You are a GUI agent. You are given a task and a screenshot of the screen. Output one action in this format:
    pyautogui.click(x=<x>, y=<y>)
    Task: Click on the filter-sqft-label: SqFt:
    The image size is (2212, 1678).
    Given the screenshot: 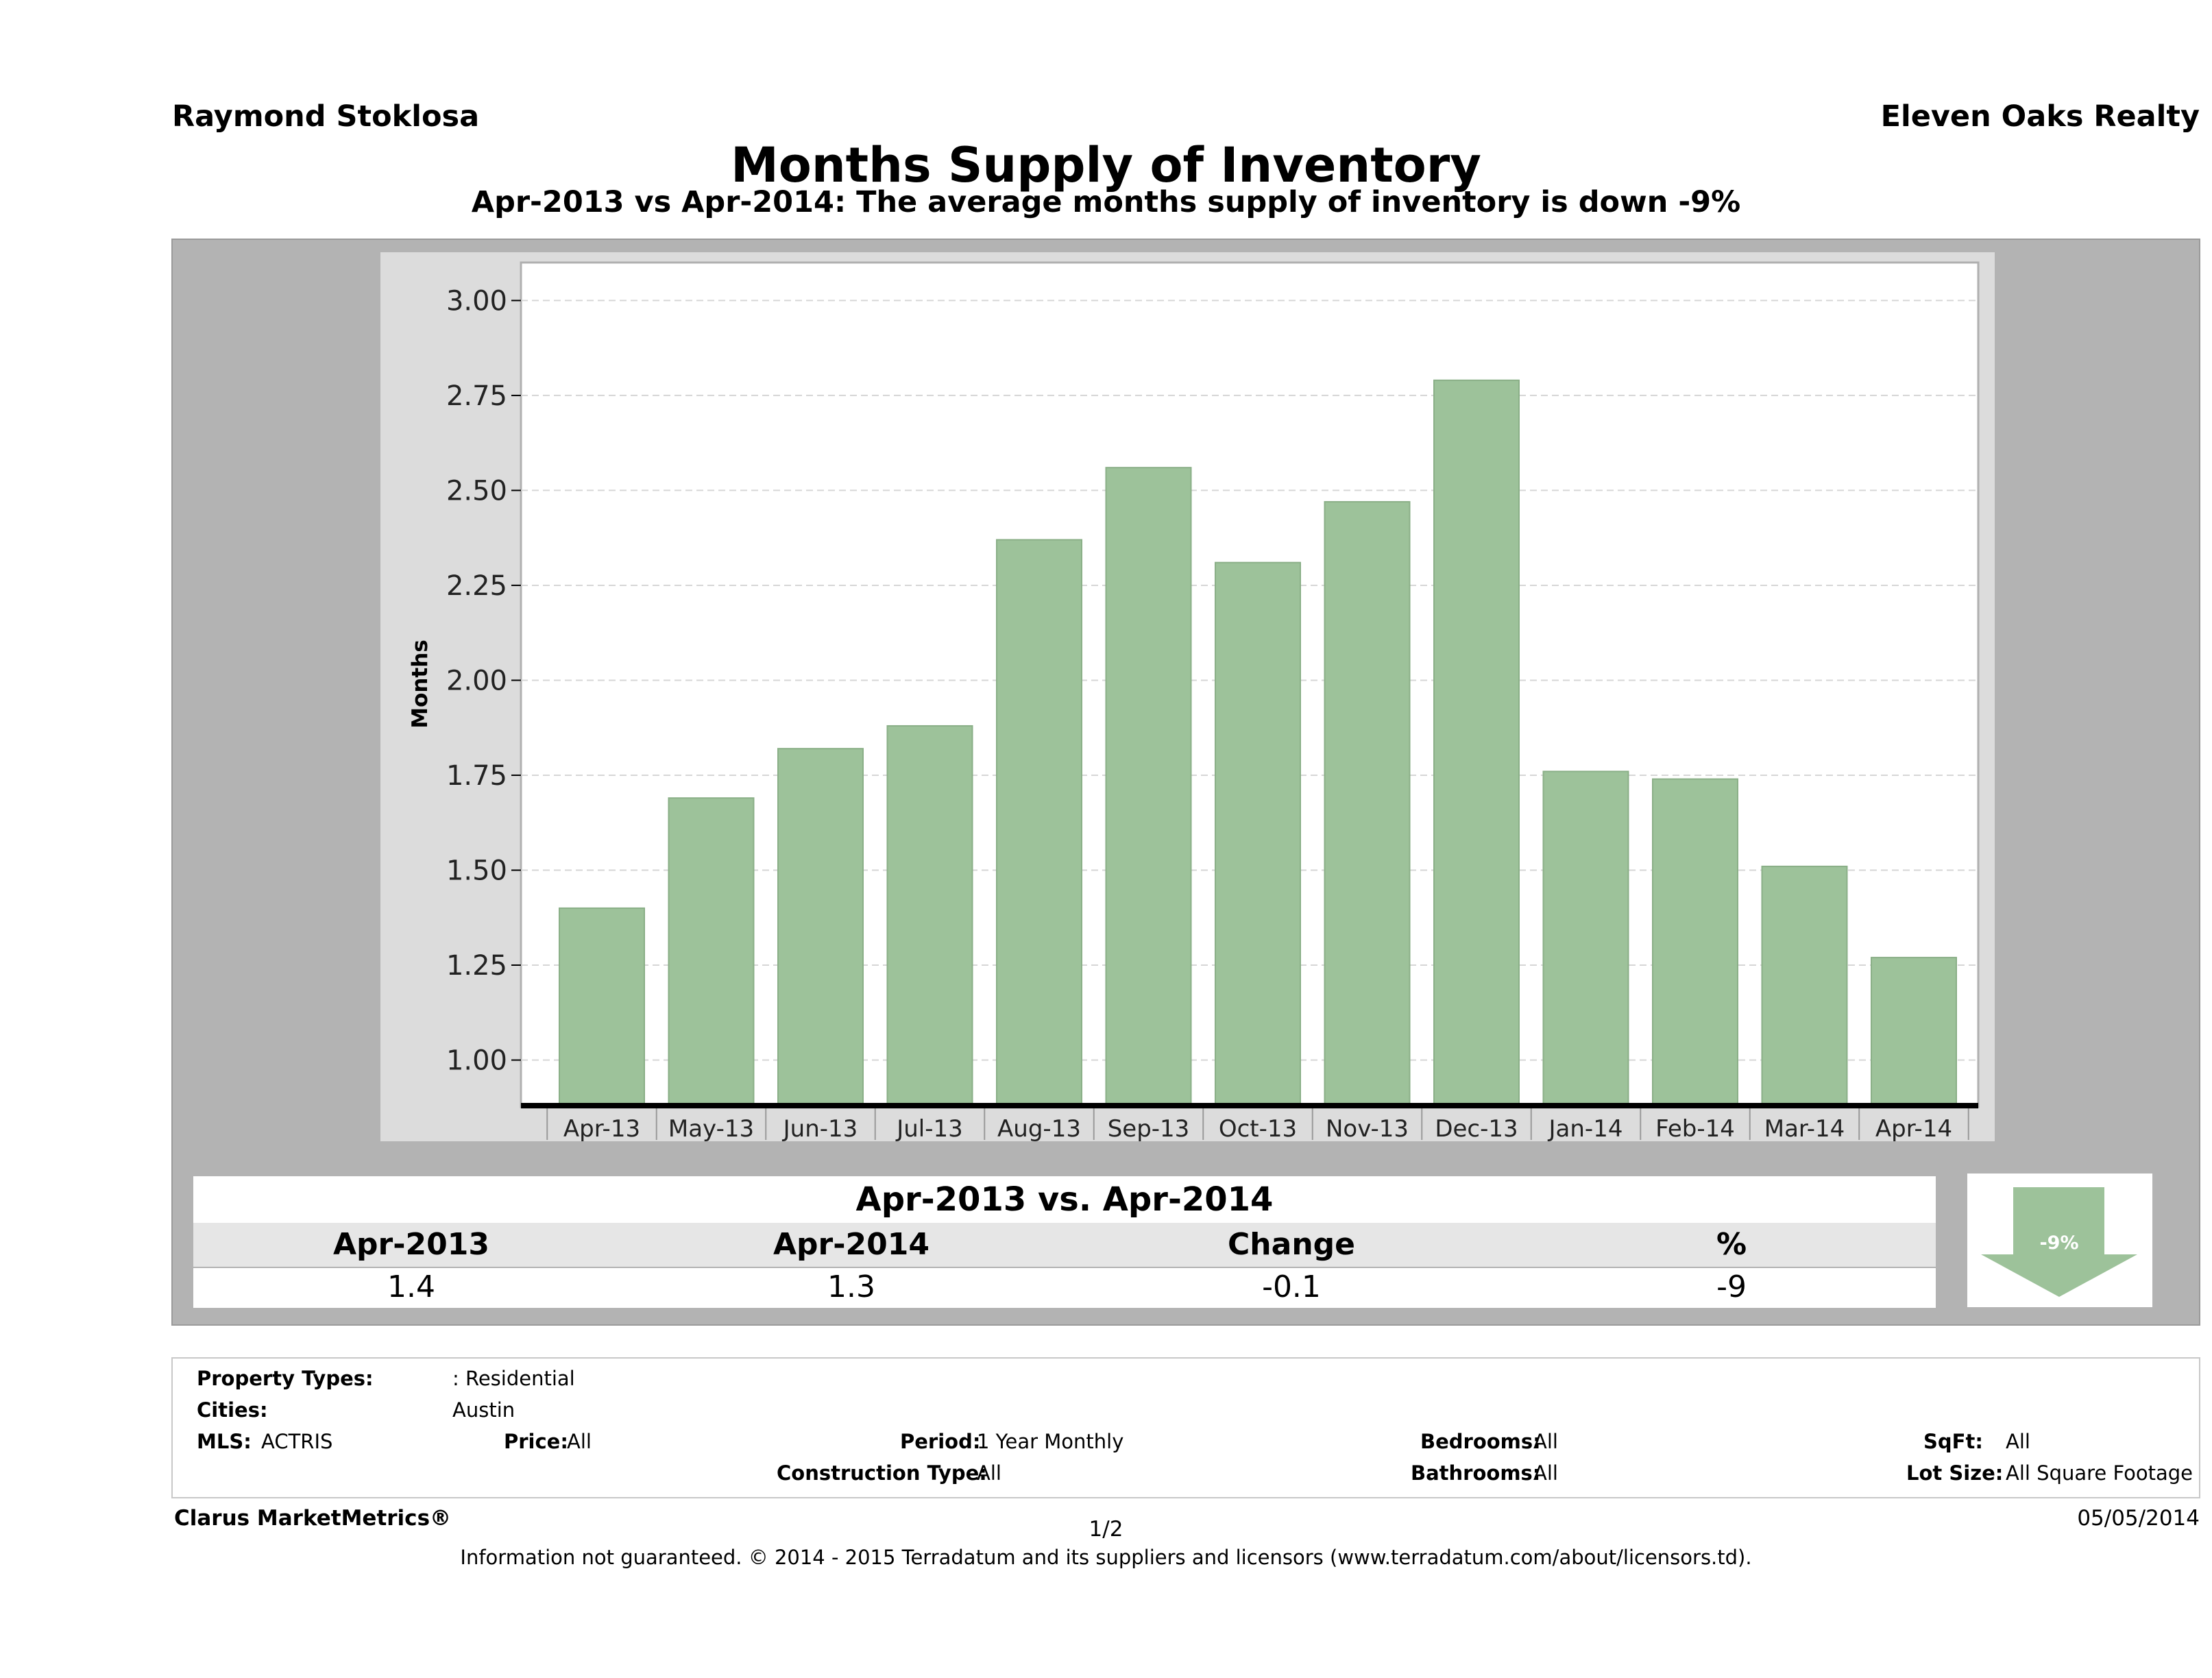 What is the action you would take?
    pyautogui.click(x=1953, y=1441)
    